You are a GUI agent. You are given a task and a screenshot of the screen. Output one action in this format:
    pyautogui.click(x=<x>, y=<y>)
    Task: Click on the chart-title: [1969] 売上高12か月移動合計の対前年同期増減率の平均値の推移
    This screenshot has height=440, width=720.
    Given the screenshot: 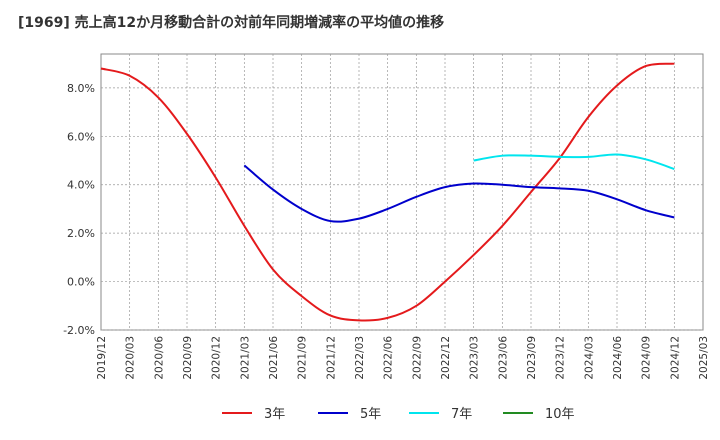 What is the action you would take?
    pyautogui.click(x=231, y=23)
    